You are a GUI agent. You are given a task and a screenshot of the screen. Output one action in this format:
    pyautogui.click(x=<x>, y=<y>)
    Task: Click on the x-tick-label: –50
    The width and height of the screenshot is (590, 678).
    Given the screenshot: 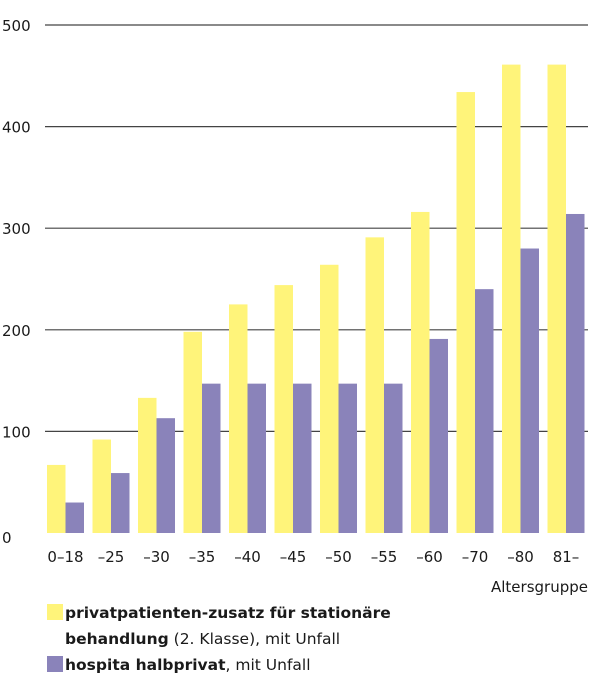 What is the action you would take?
    pyautogui.click(x=338, y=557)
    